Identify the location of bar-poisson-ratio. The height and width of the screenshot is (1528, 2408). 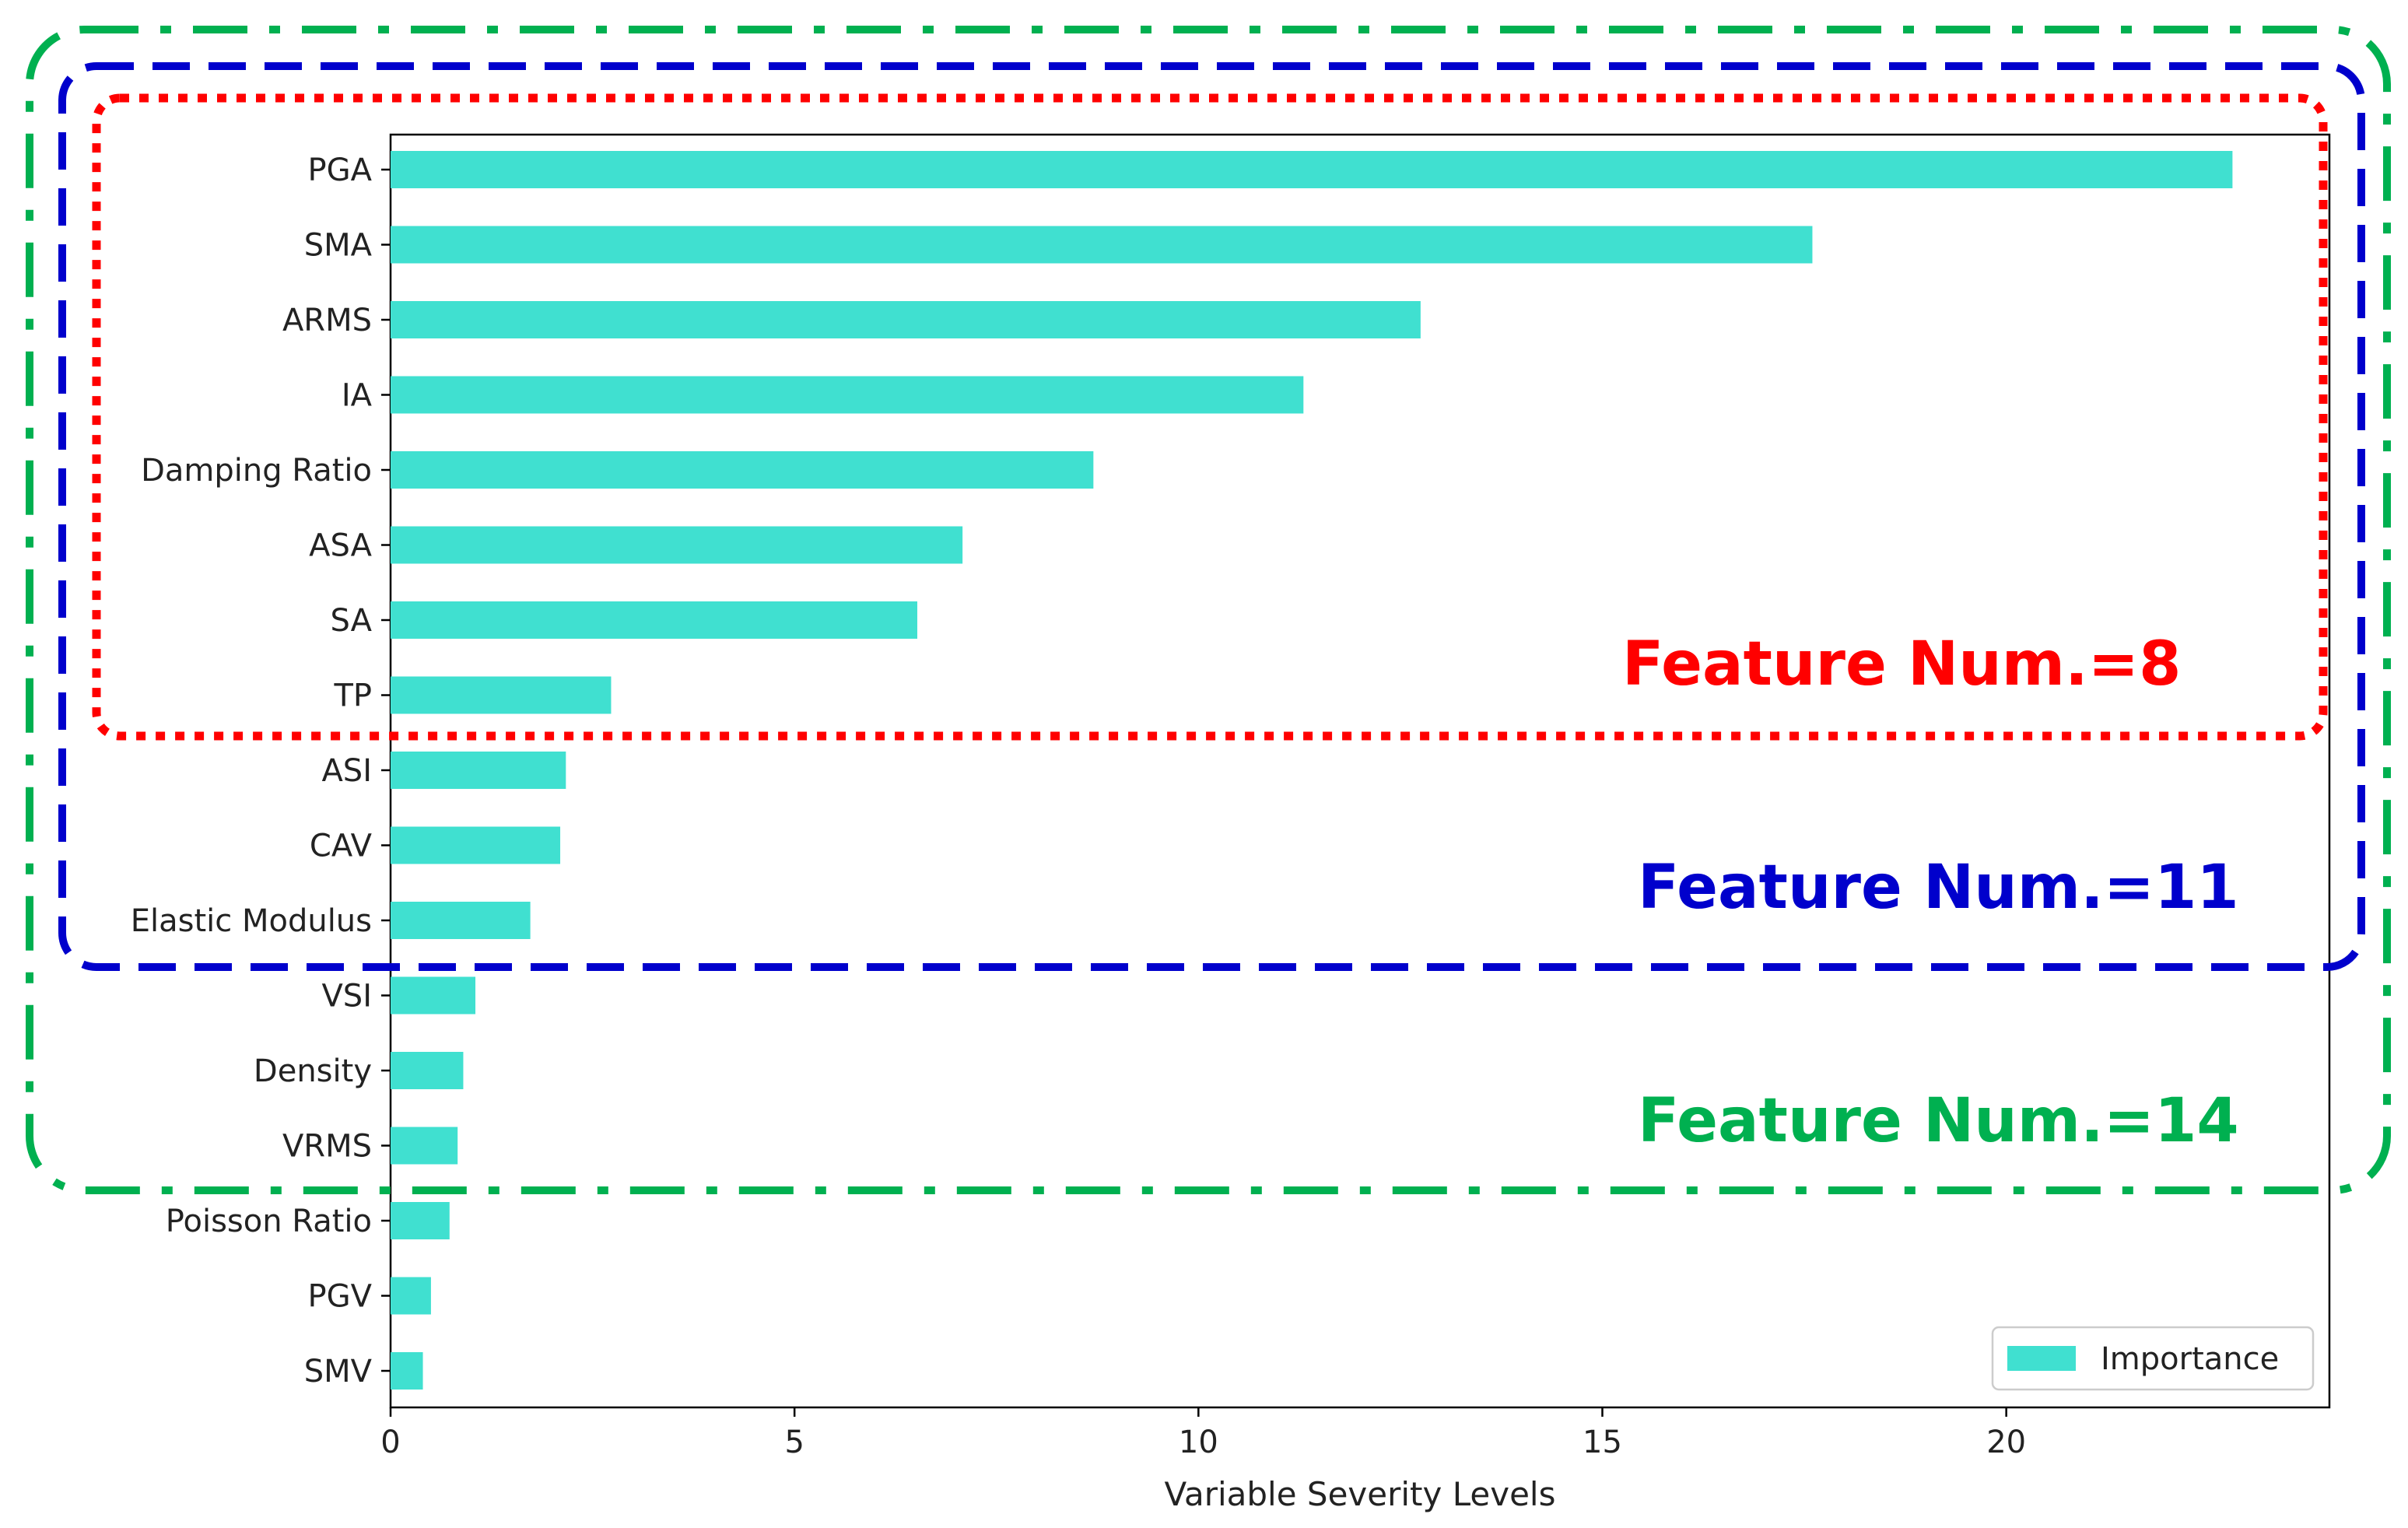
(420, 1220).